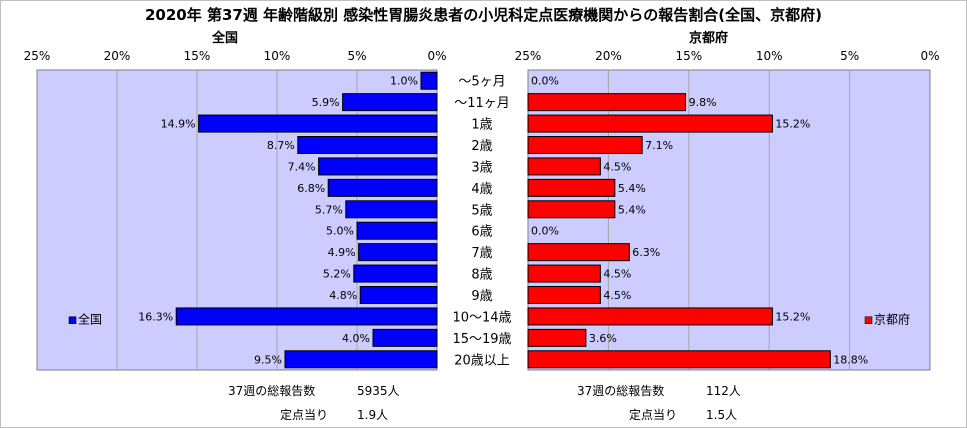 This screenshot has width=967, height=428. I want to click on national-data-label: 1.0%, so click(404, 81).